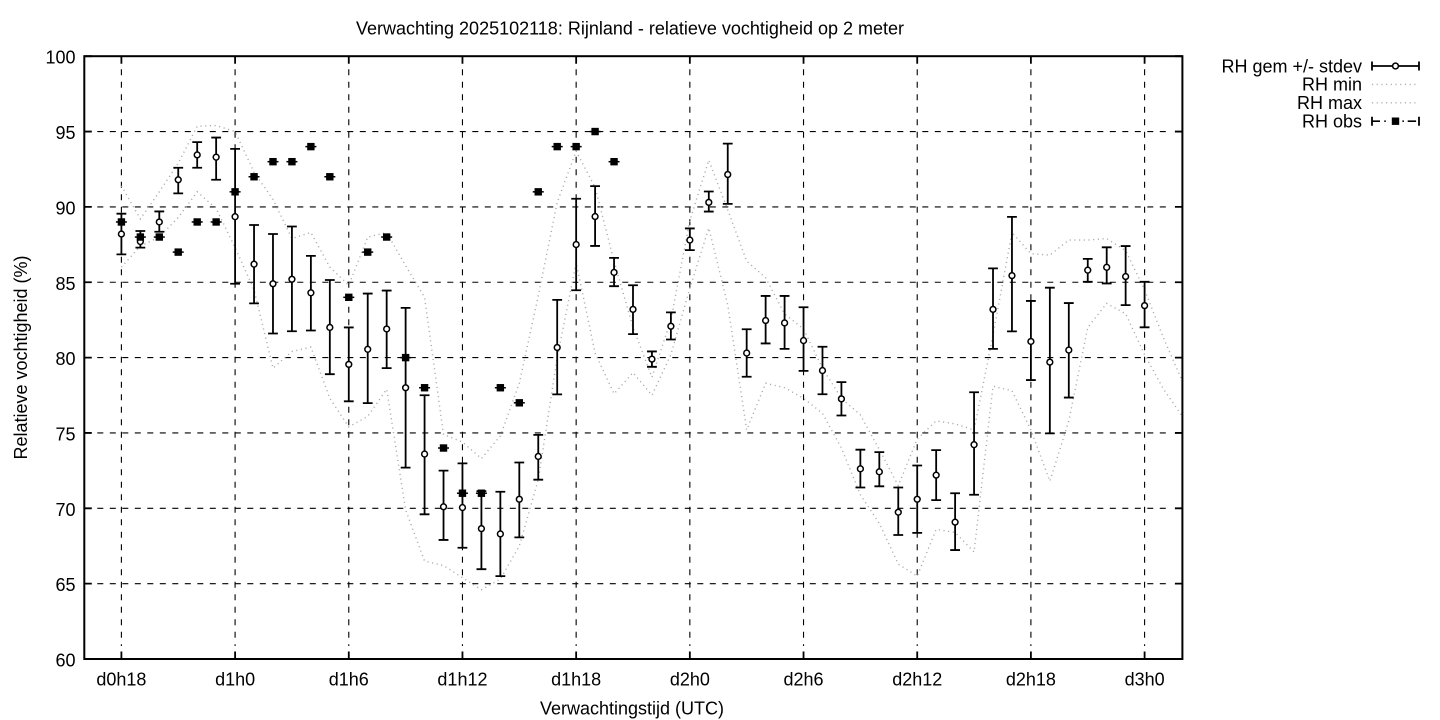 This screenshot has height=720, width=1440. What do you see at coordinates (21, 357) in the screenshot?
I see `svg-text: Relatieve vochtigheid (%)` at bounding box center [21, 357].